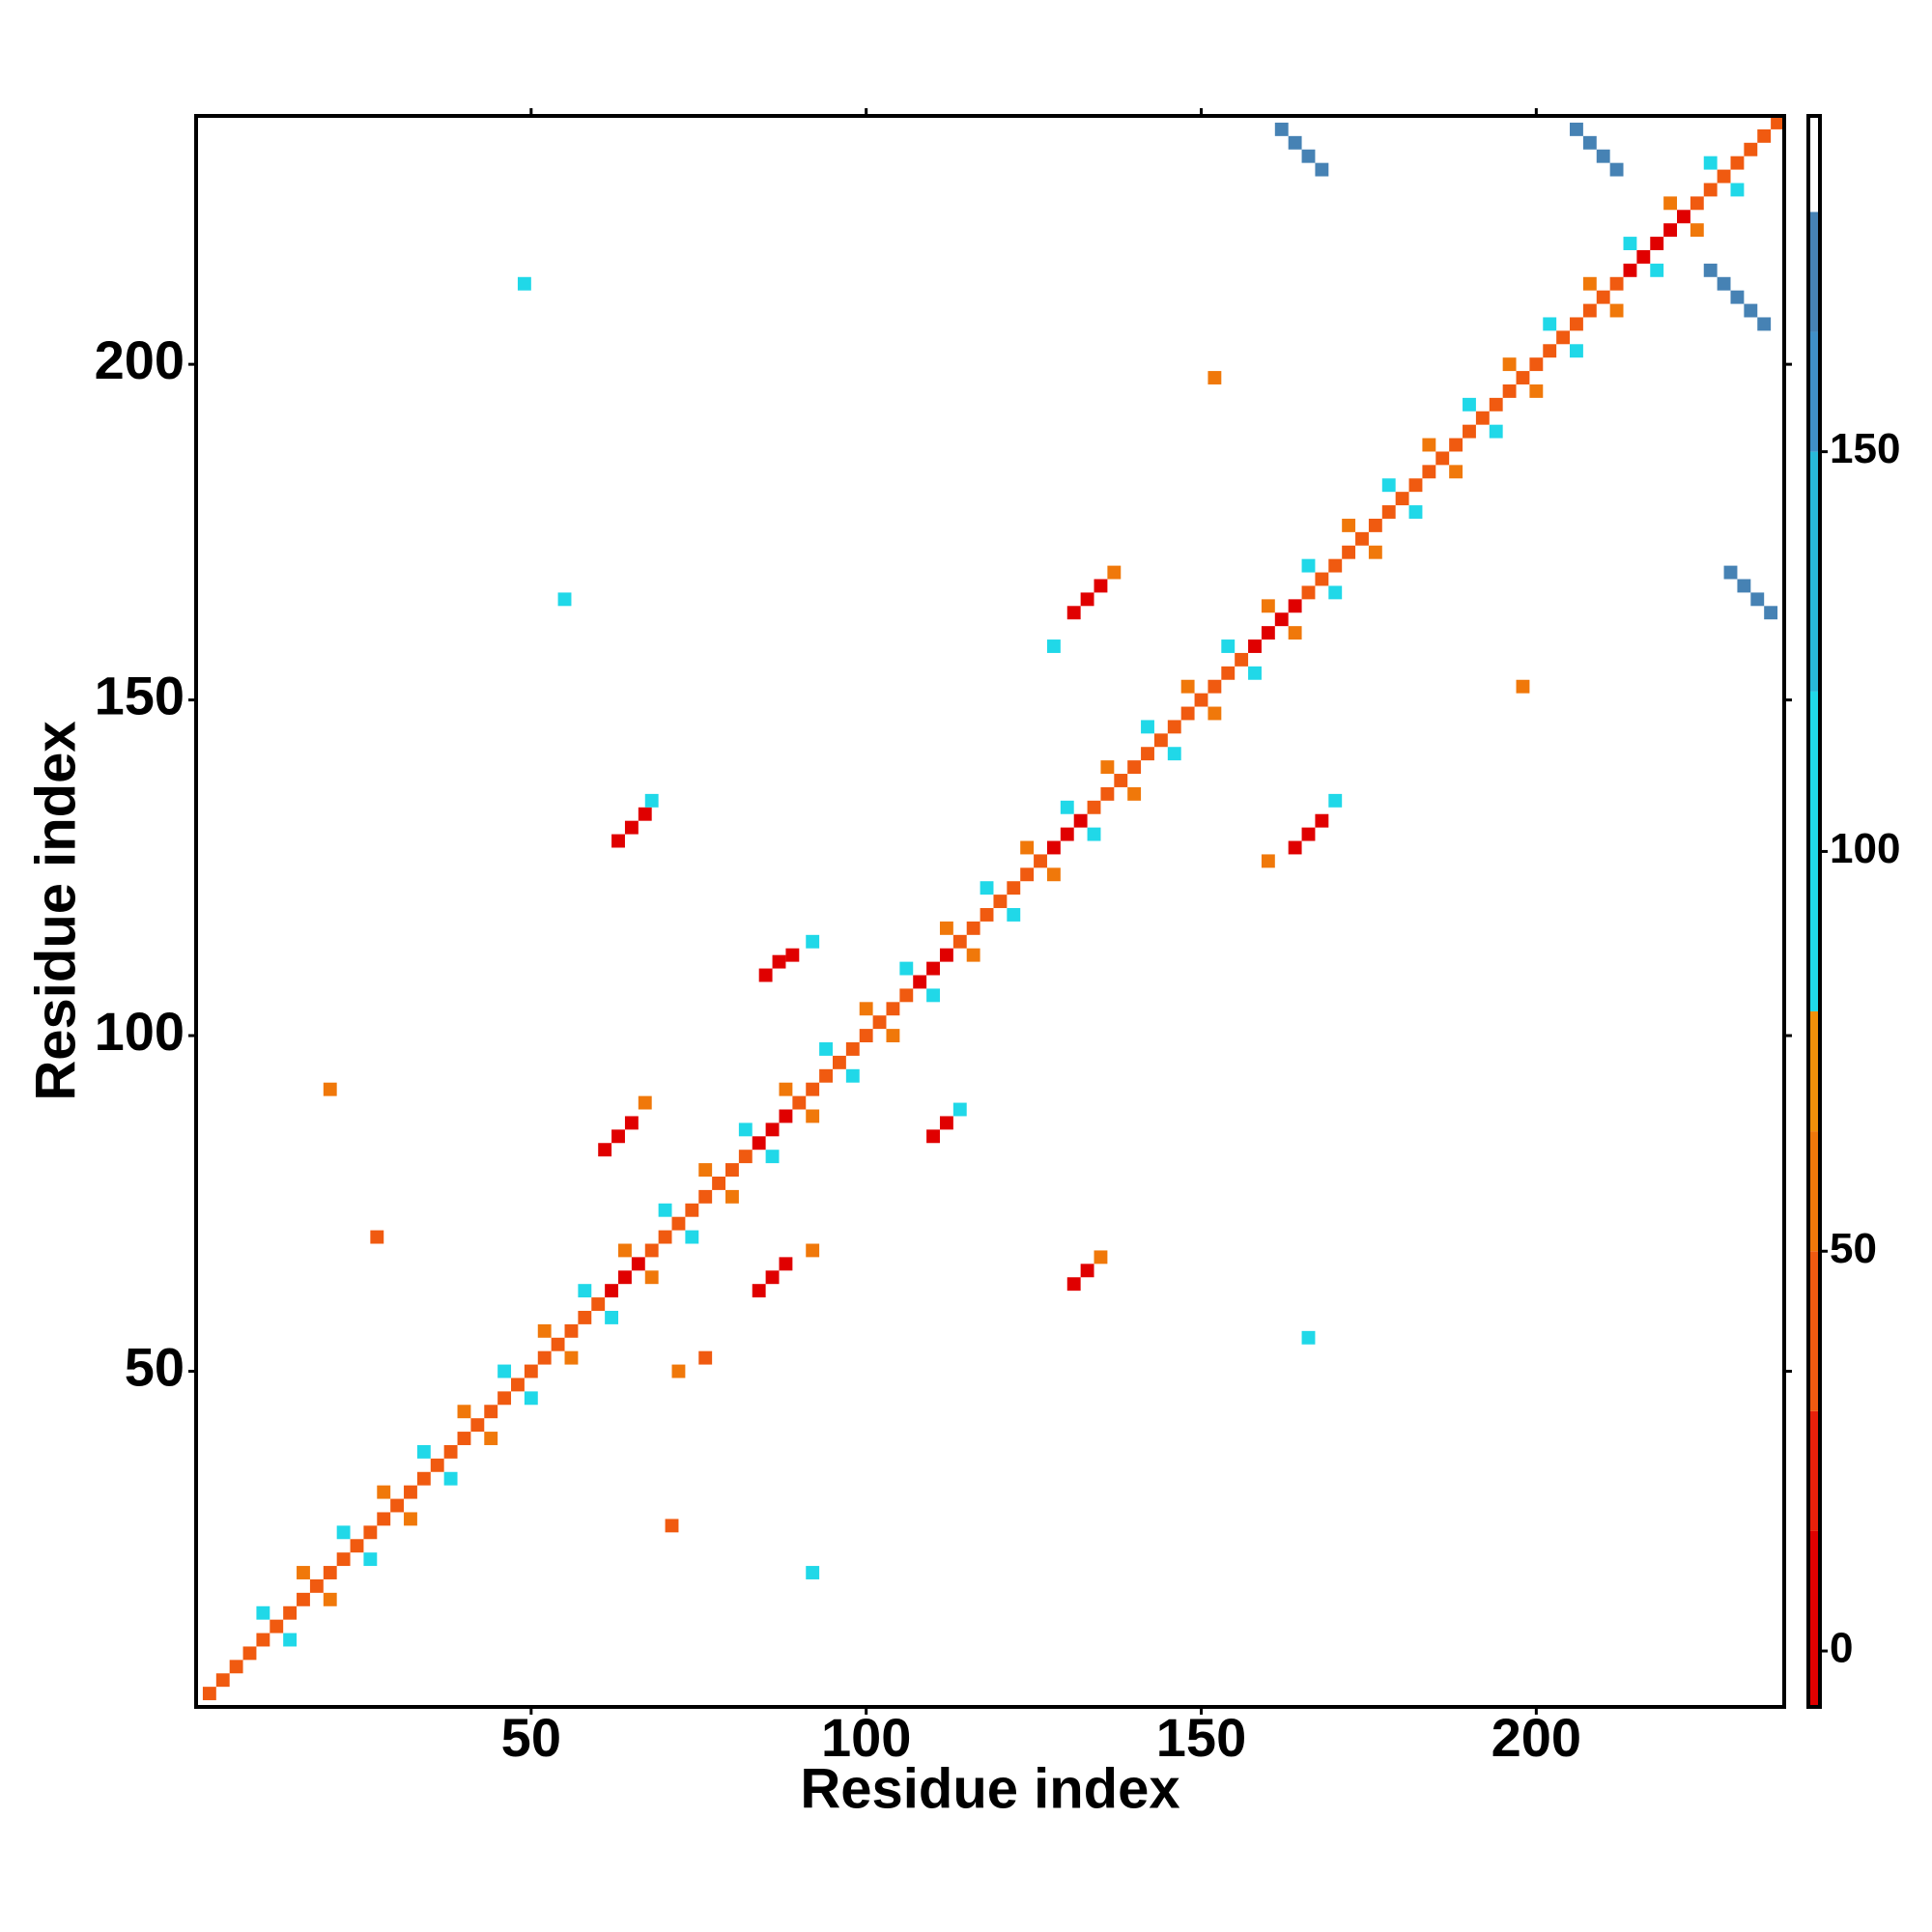 The width and height of the screenshot is (1932, 1932). What do you see at coordinates (55, 910) in the screenshot?
I see `y-axis-title: Residue index` at bounding box center [55, 910].